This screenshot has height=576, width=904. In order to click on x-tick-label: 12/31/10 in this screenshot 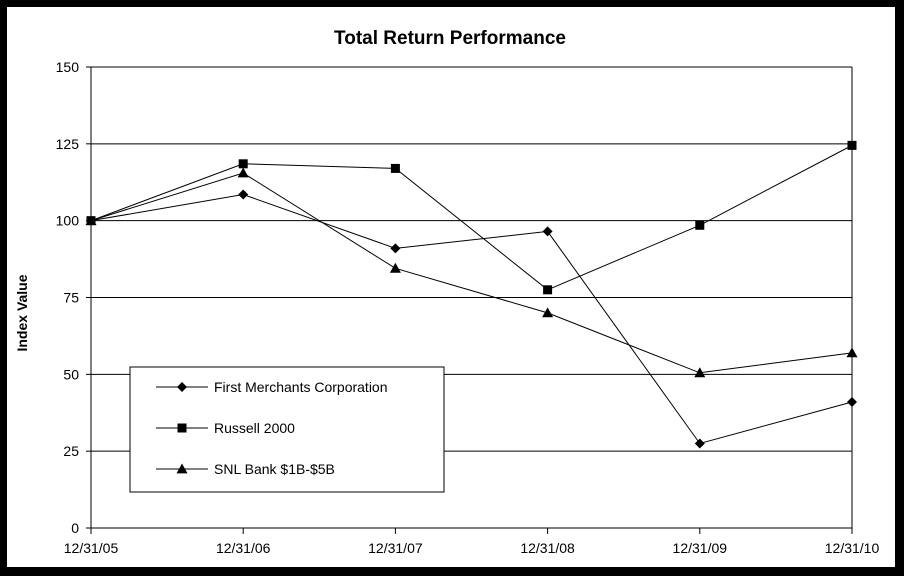, I will do `click(852, 548)`.